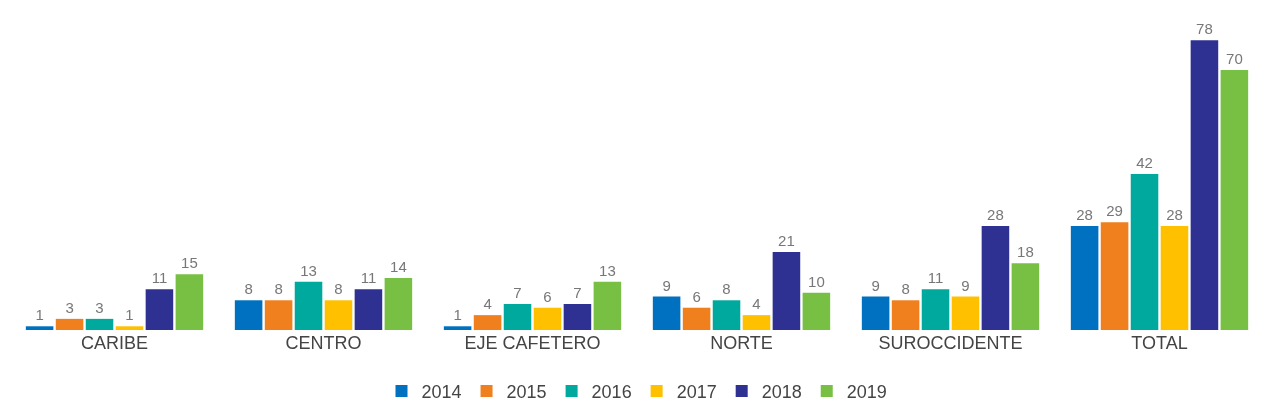  What do you see at coordinates (323, 343) in the screenshot?
I see `x-tick-label: CENTRO` at bounding box center [323, 343].